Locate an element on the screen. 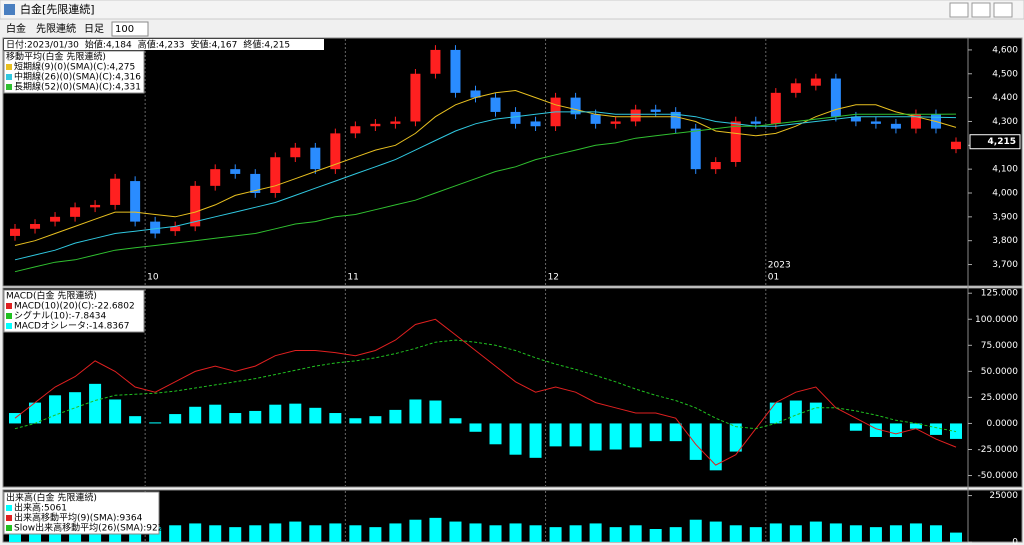 This screenshot has width=1024, height=545. close-button is located at coordinates (1003, 10).